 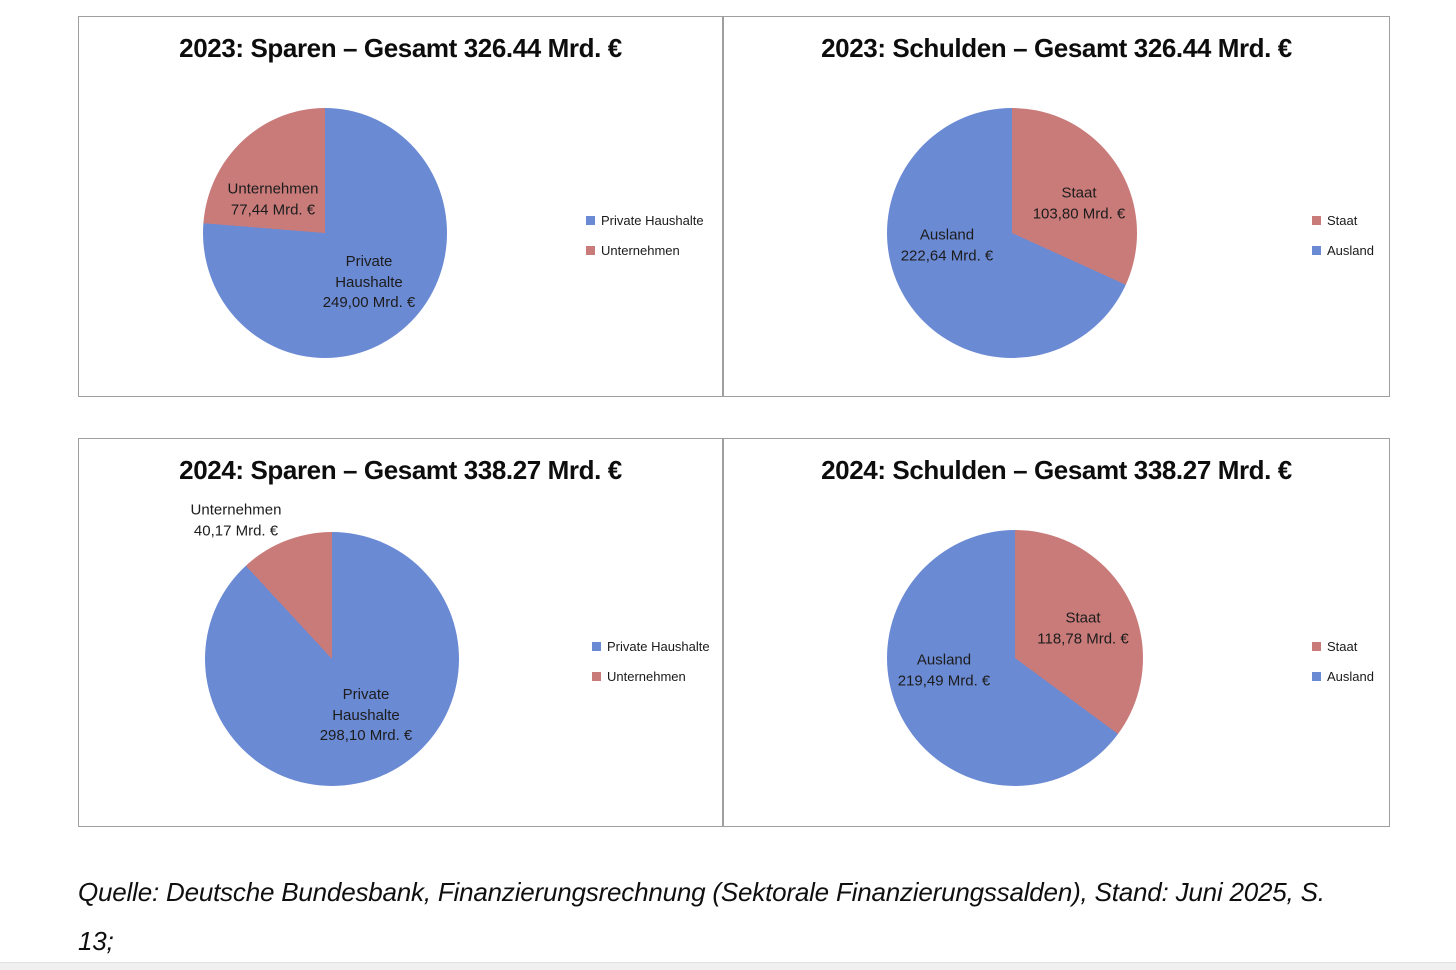 I want to click on slice-label-unternehmen: Unternehmen 77,44 Mrd. €, so click(x=273, y=199).